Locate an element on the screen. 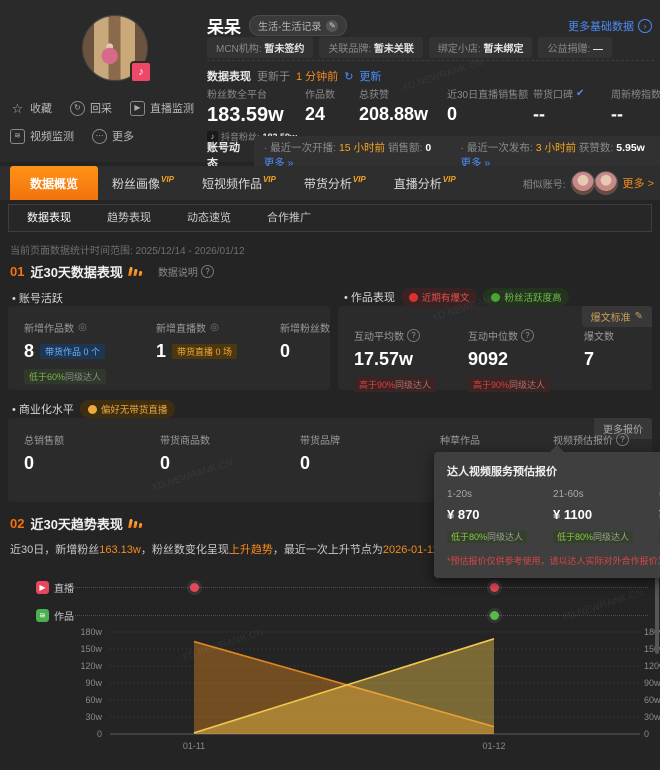 This screenshot has width=660, height=770. total-sales-value: 0 is located at coordinates (29, 463).